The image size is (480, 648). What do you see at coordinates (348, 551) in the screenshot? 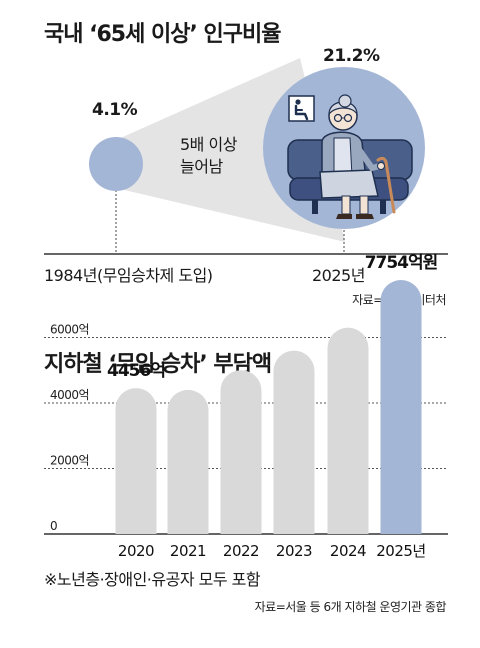
I see `x-tick-label-2024: 2024` at bounding box center [348, 551].